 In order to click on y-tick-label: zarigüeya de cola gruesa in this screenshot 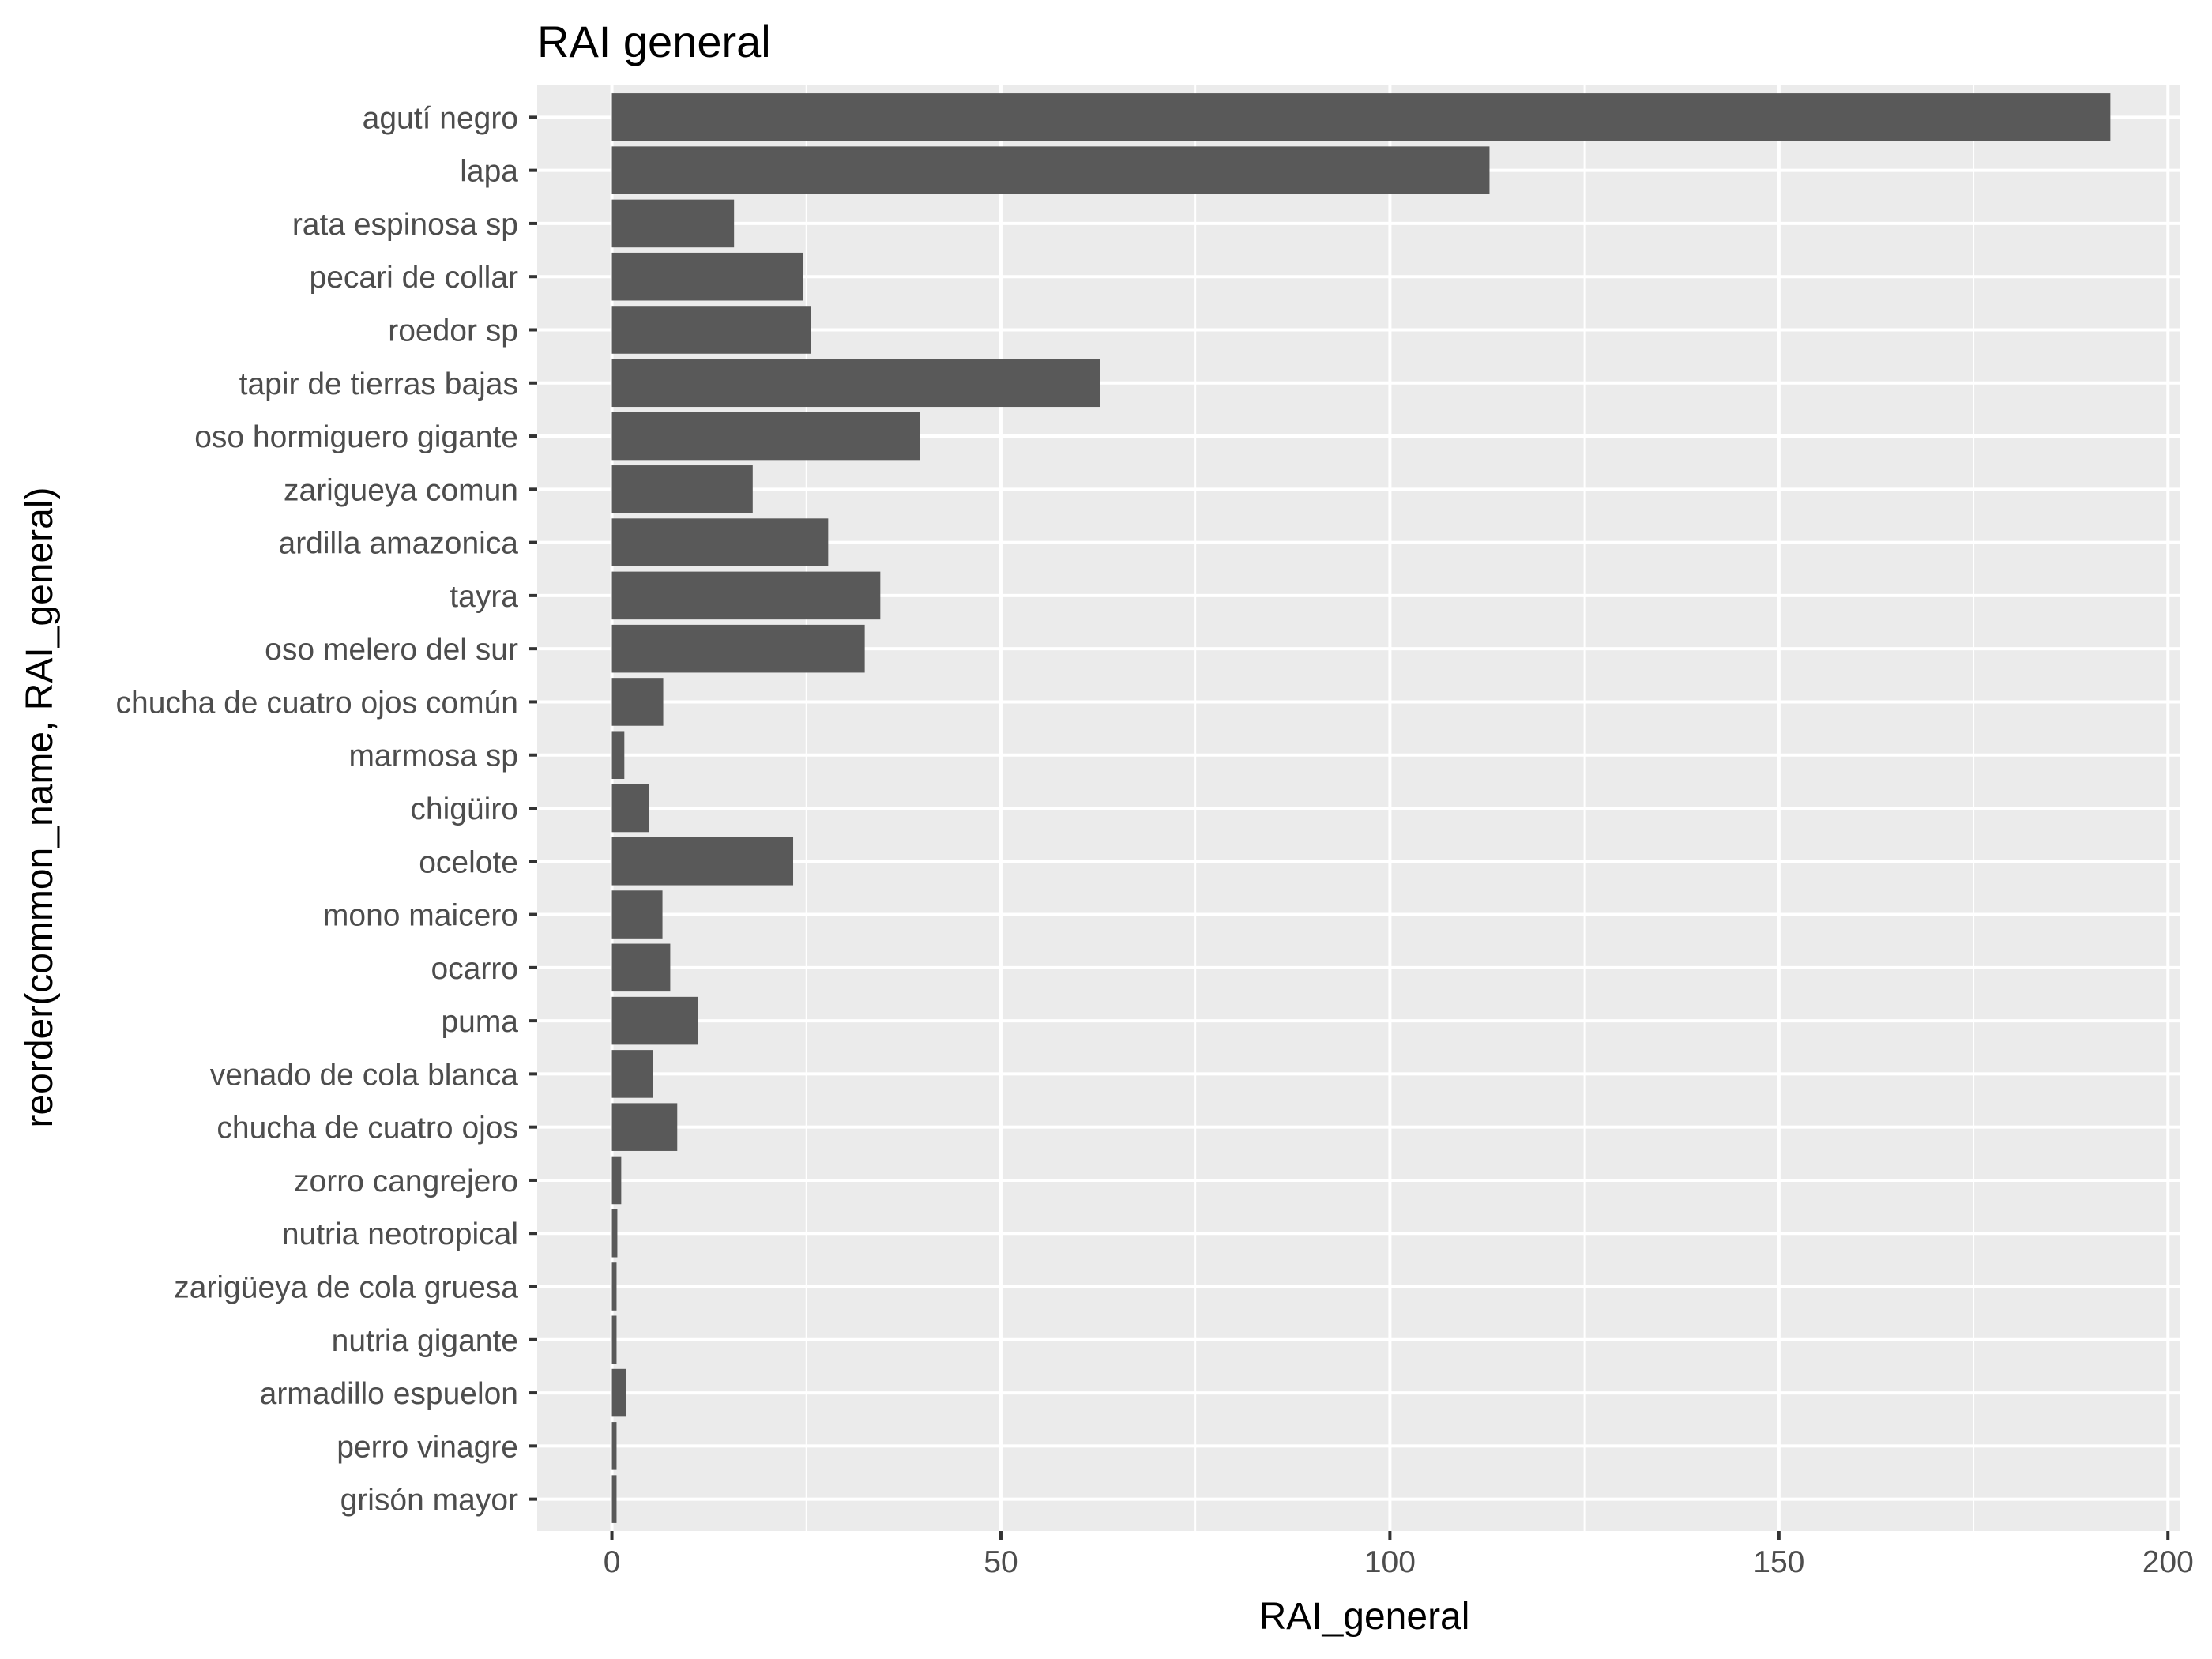, I will do `click(346, 1288)`.